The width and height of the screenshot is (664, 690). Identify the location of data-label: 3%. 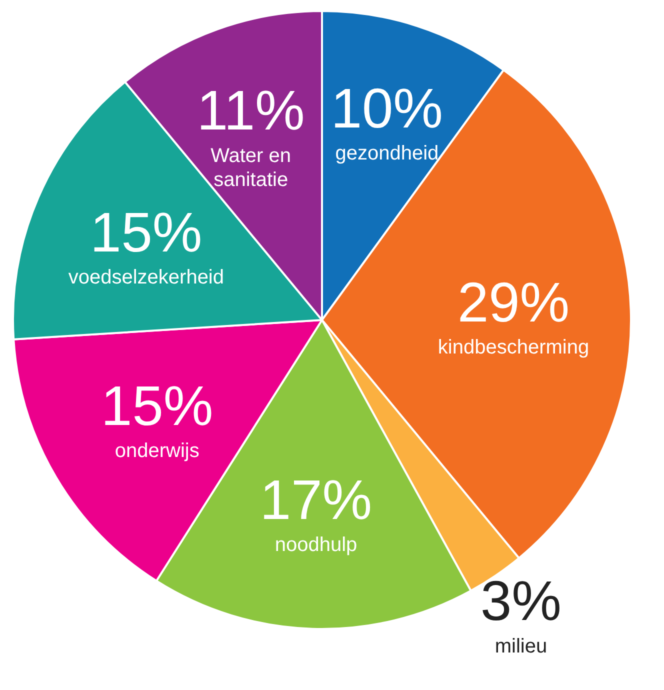
(521, 600).